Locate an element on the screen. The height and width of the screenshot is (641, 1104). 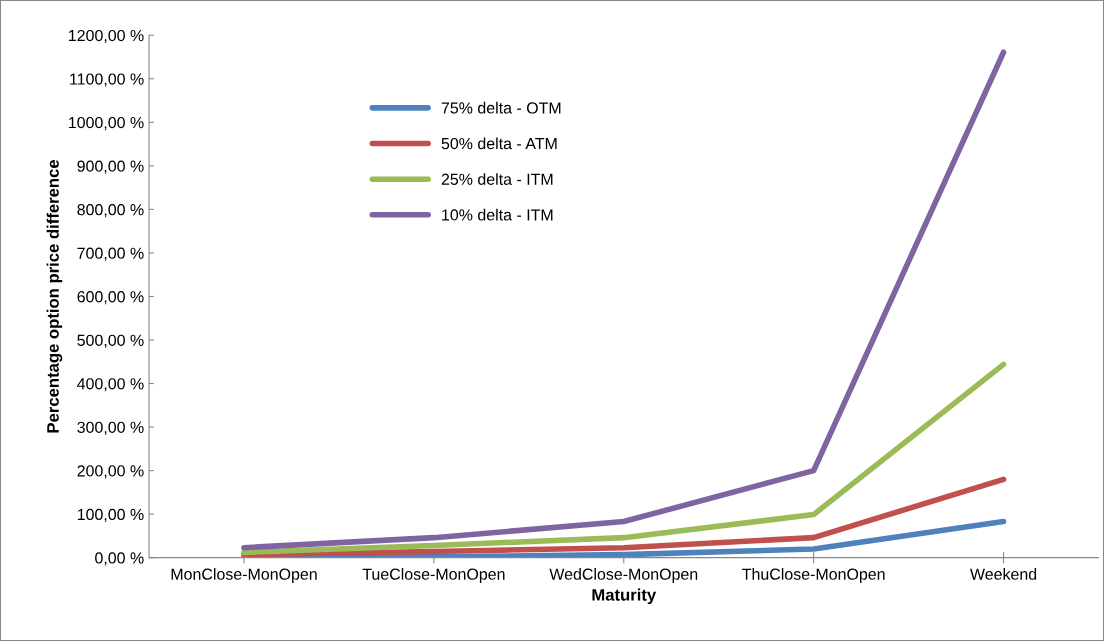
y-tick-label: 800,00 % is located at coordinates (110, 211).